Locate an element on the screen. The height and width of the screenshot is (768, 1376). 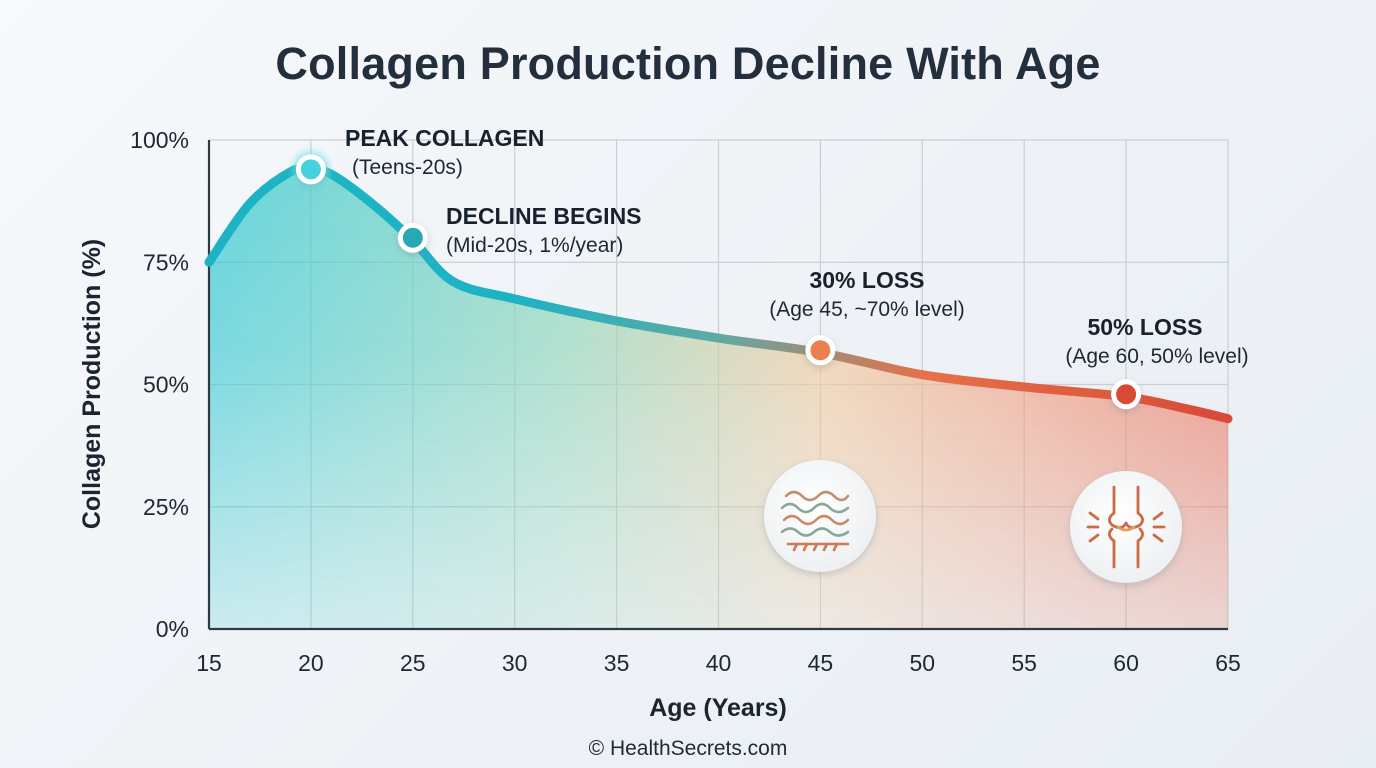
y-tick-labels: 0% 25% 50% 75% 100% is located at coordinates (159, 384).